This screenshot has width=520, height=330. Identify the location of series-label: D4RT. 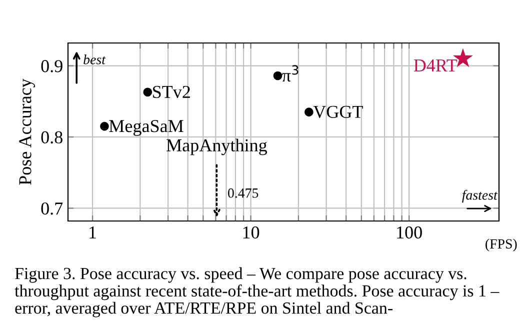
(436, 65).